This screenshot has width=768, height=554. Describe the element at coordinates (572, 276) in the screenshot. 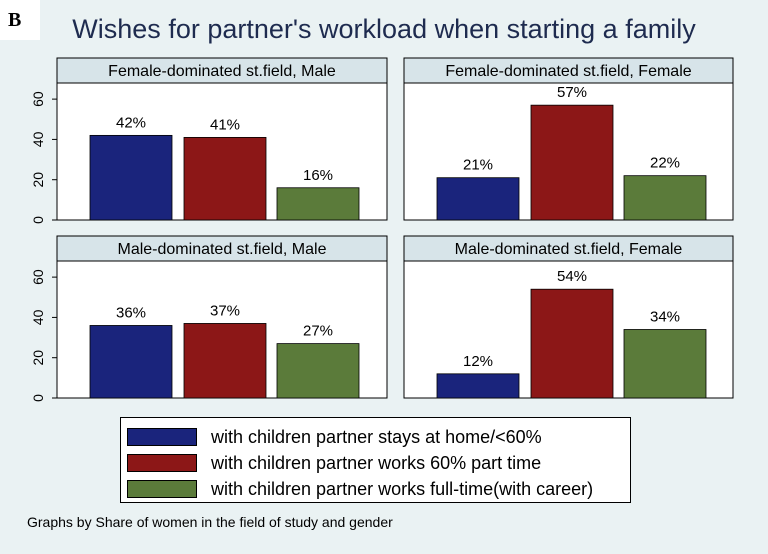

I see `data-label: 54%` at that location.